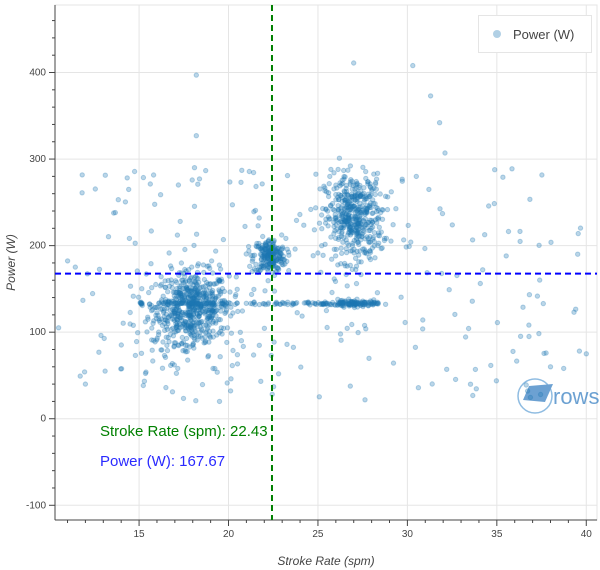 This screenshot has height=570, width=600. What do you see at coordinates (535, 34) in the screenshot?
I see `legend: Power (W)` at bounding box center [535, 34].